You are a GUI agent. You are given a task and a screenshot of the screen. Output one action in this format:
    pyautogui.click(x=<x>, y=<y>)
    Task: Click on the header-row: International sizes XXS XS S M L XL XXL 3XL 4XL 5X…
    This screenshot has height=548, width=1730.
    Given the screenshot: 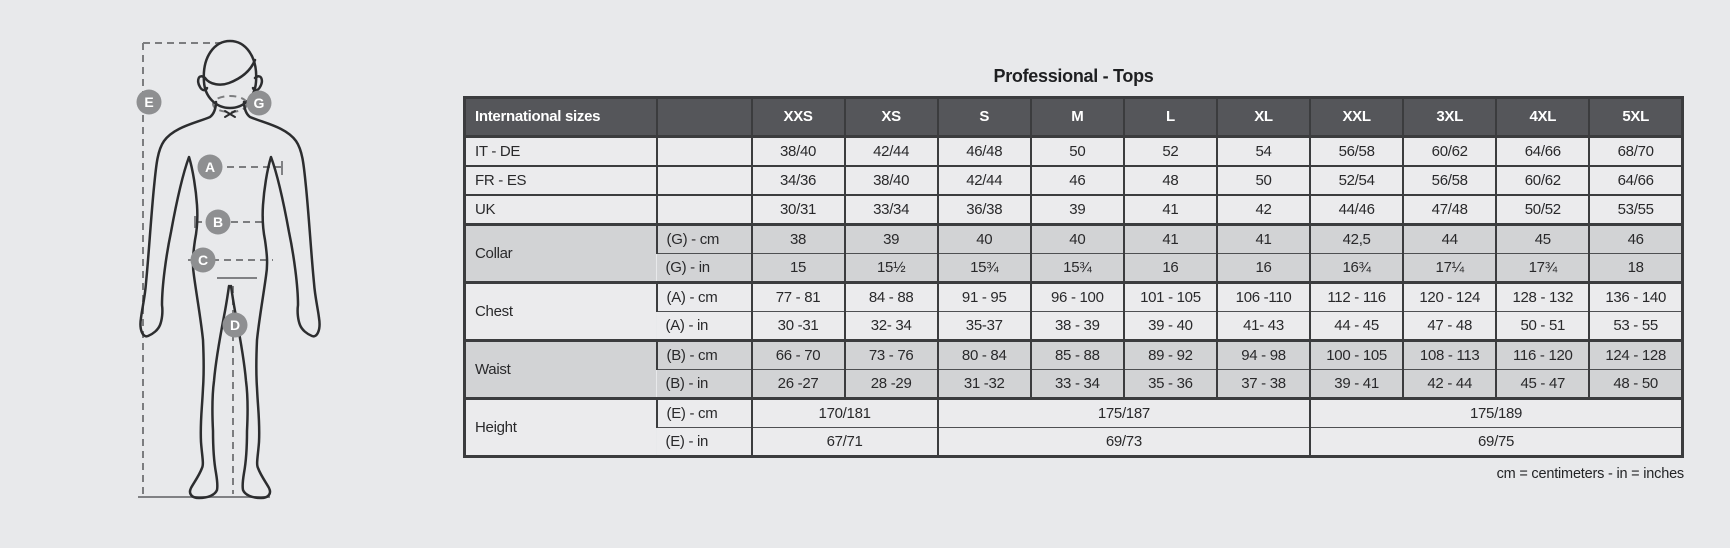 What is the action you would take?
    pyautogui.click(x=1073, y=117)
    